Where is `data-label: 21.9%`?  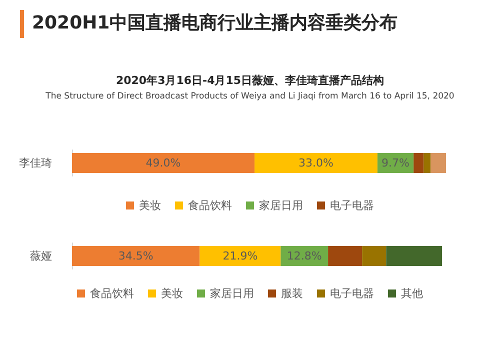 data-label: 21.9% is located at coordinates (240, 256).